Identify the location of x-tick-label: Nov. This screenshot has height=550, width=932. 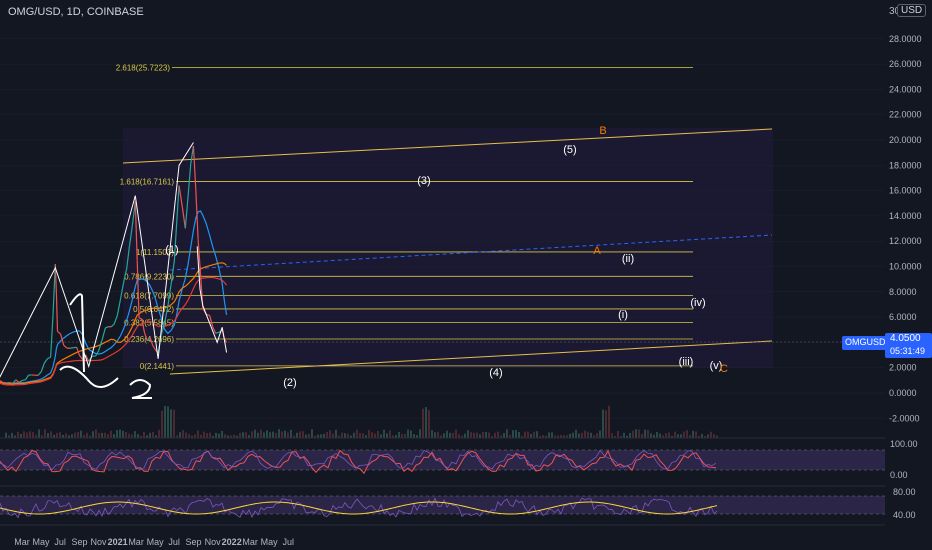
(99, 542).